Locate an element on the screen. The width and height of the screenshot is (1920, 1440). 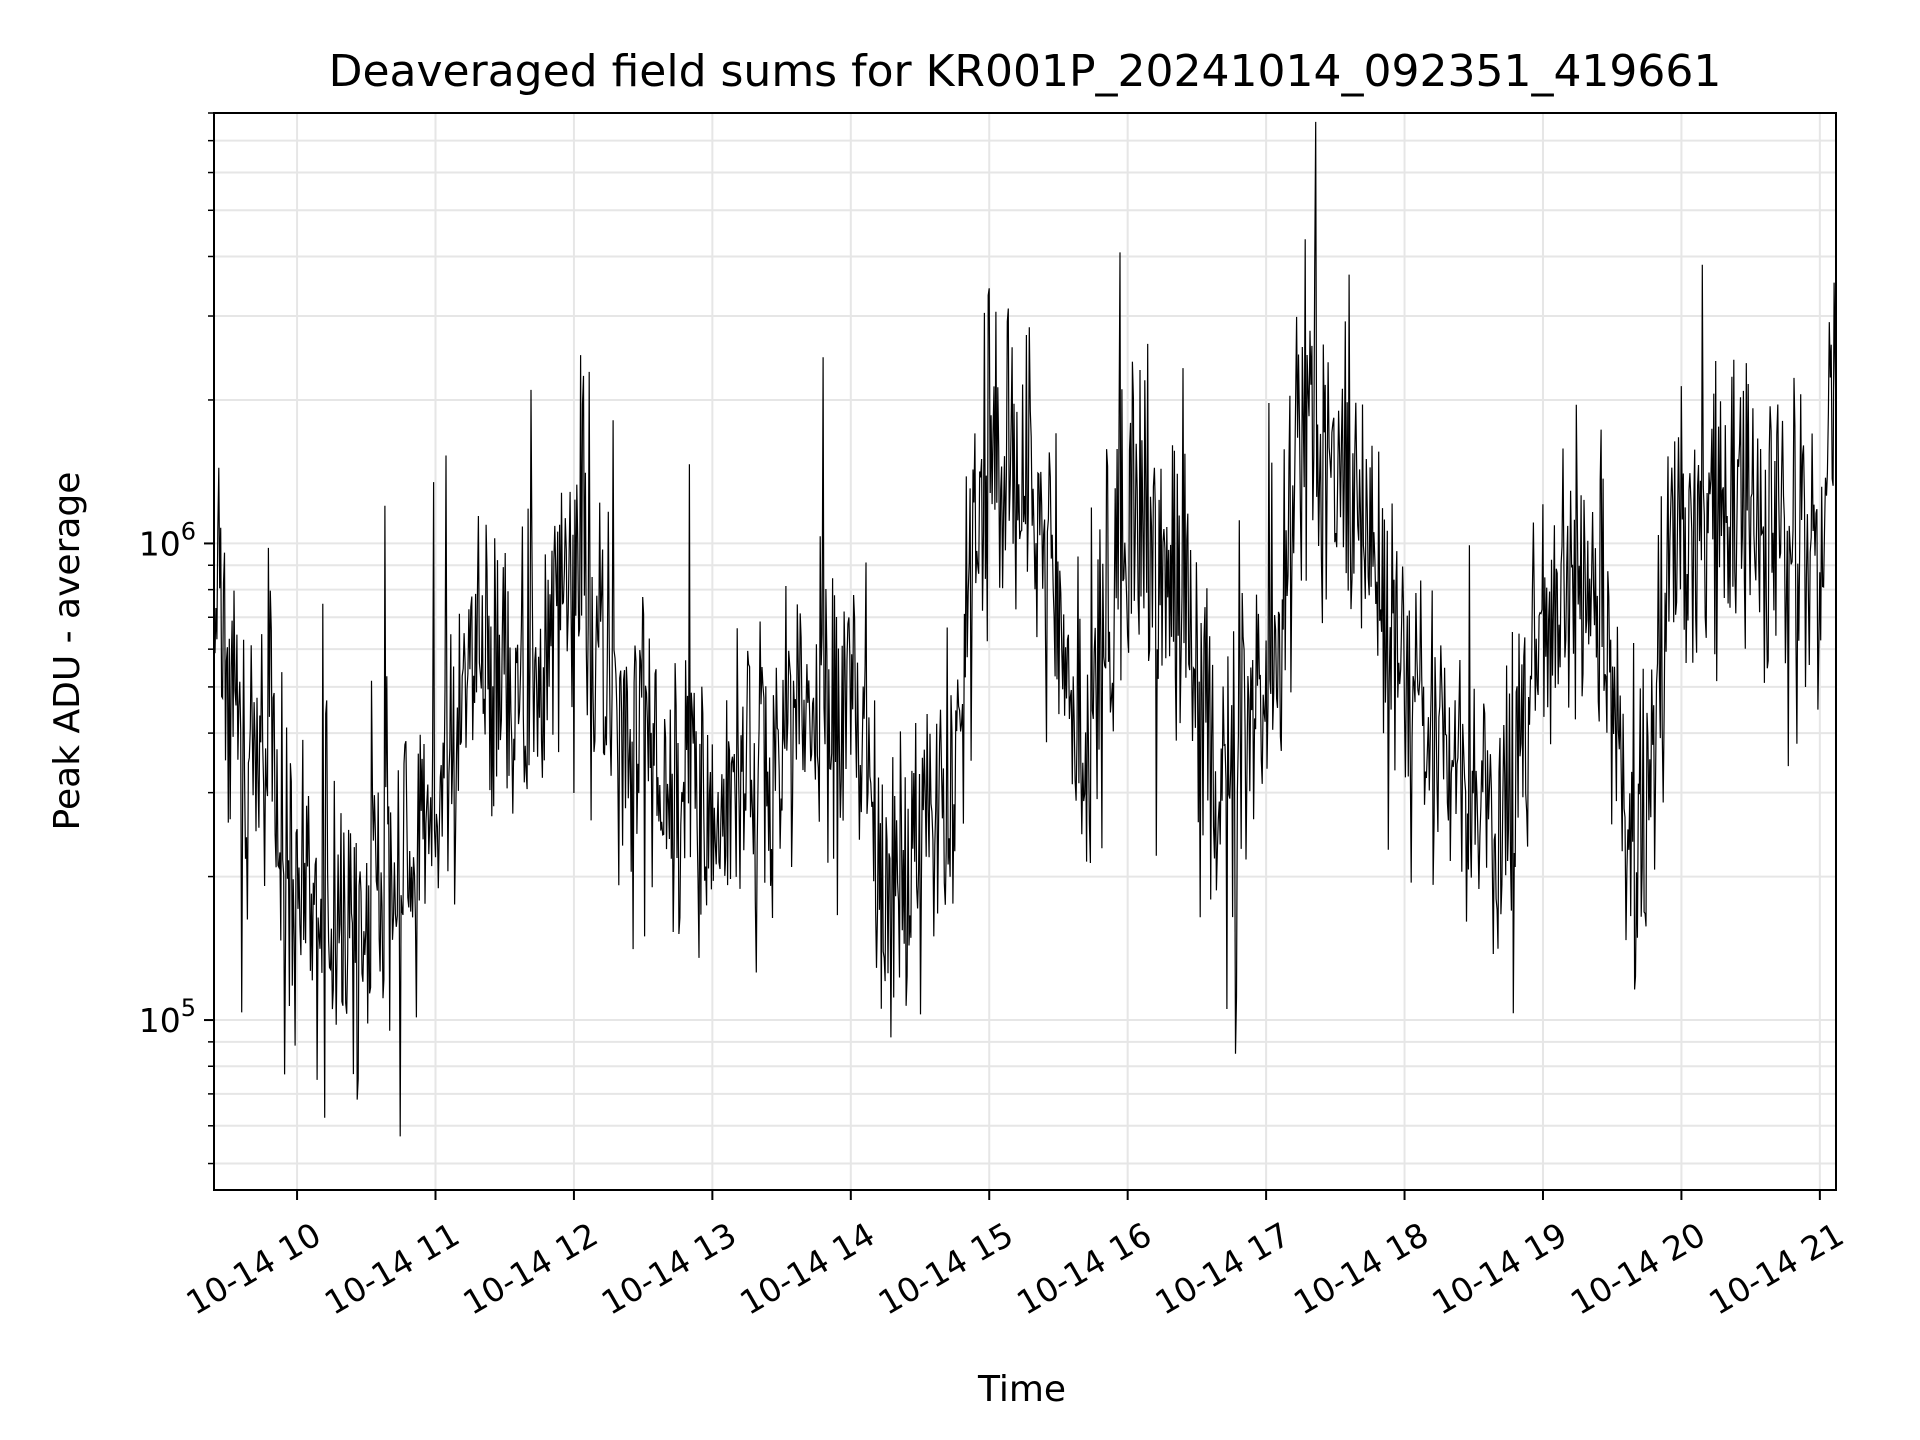
x-axis-label: Time is located at coordinates (1021, 1389).